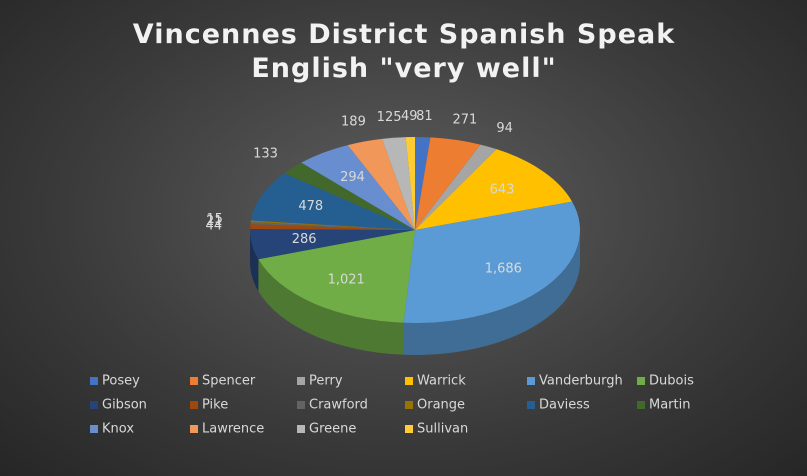 Image resolution: width=807 pixels, height=476 pixels. Describe the element at coordinates (121, 381) in the screenshot. I see `legend-label: Posey` at that location.